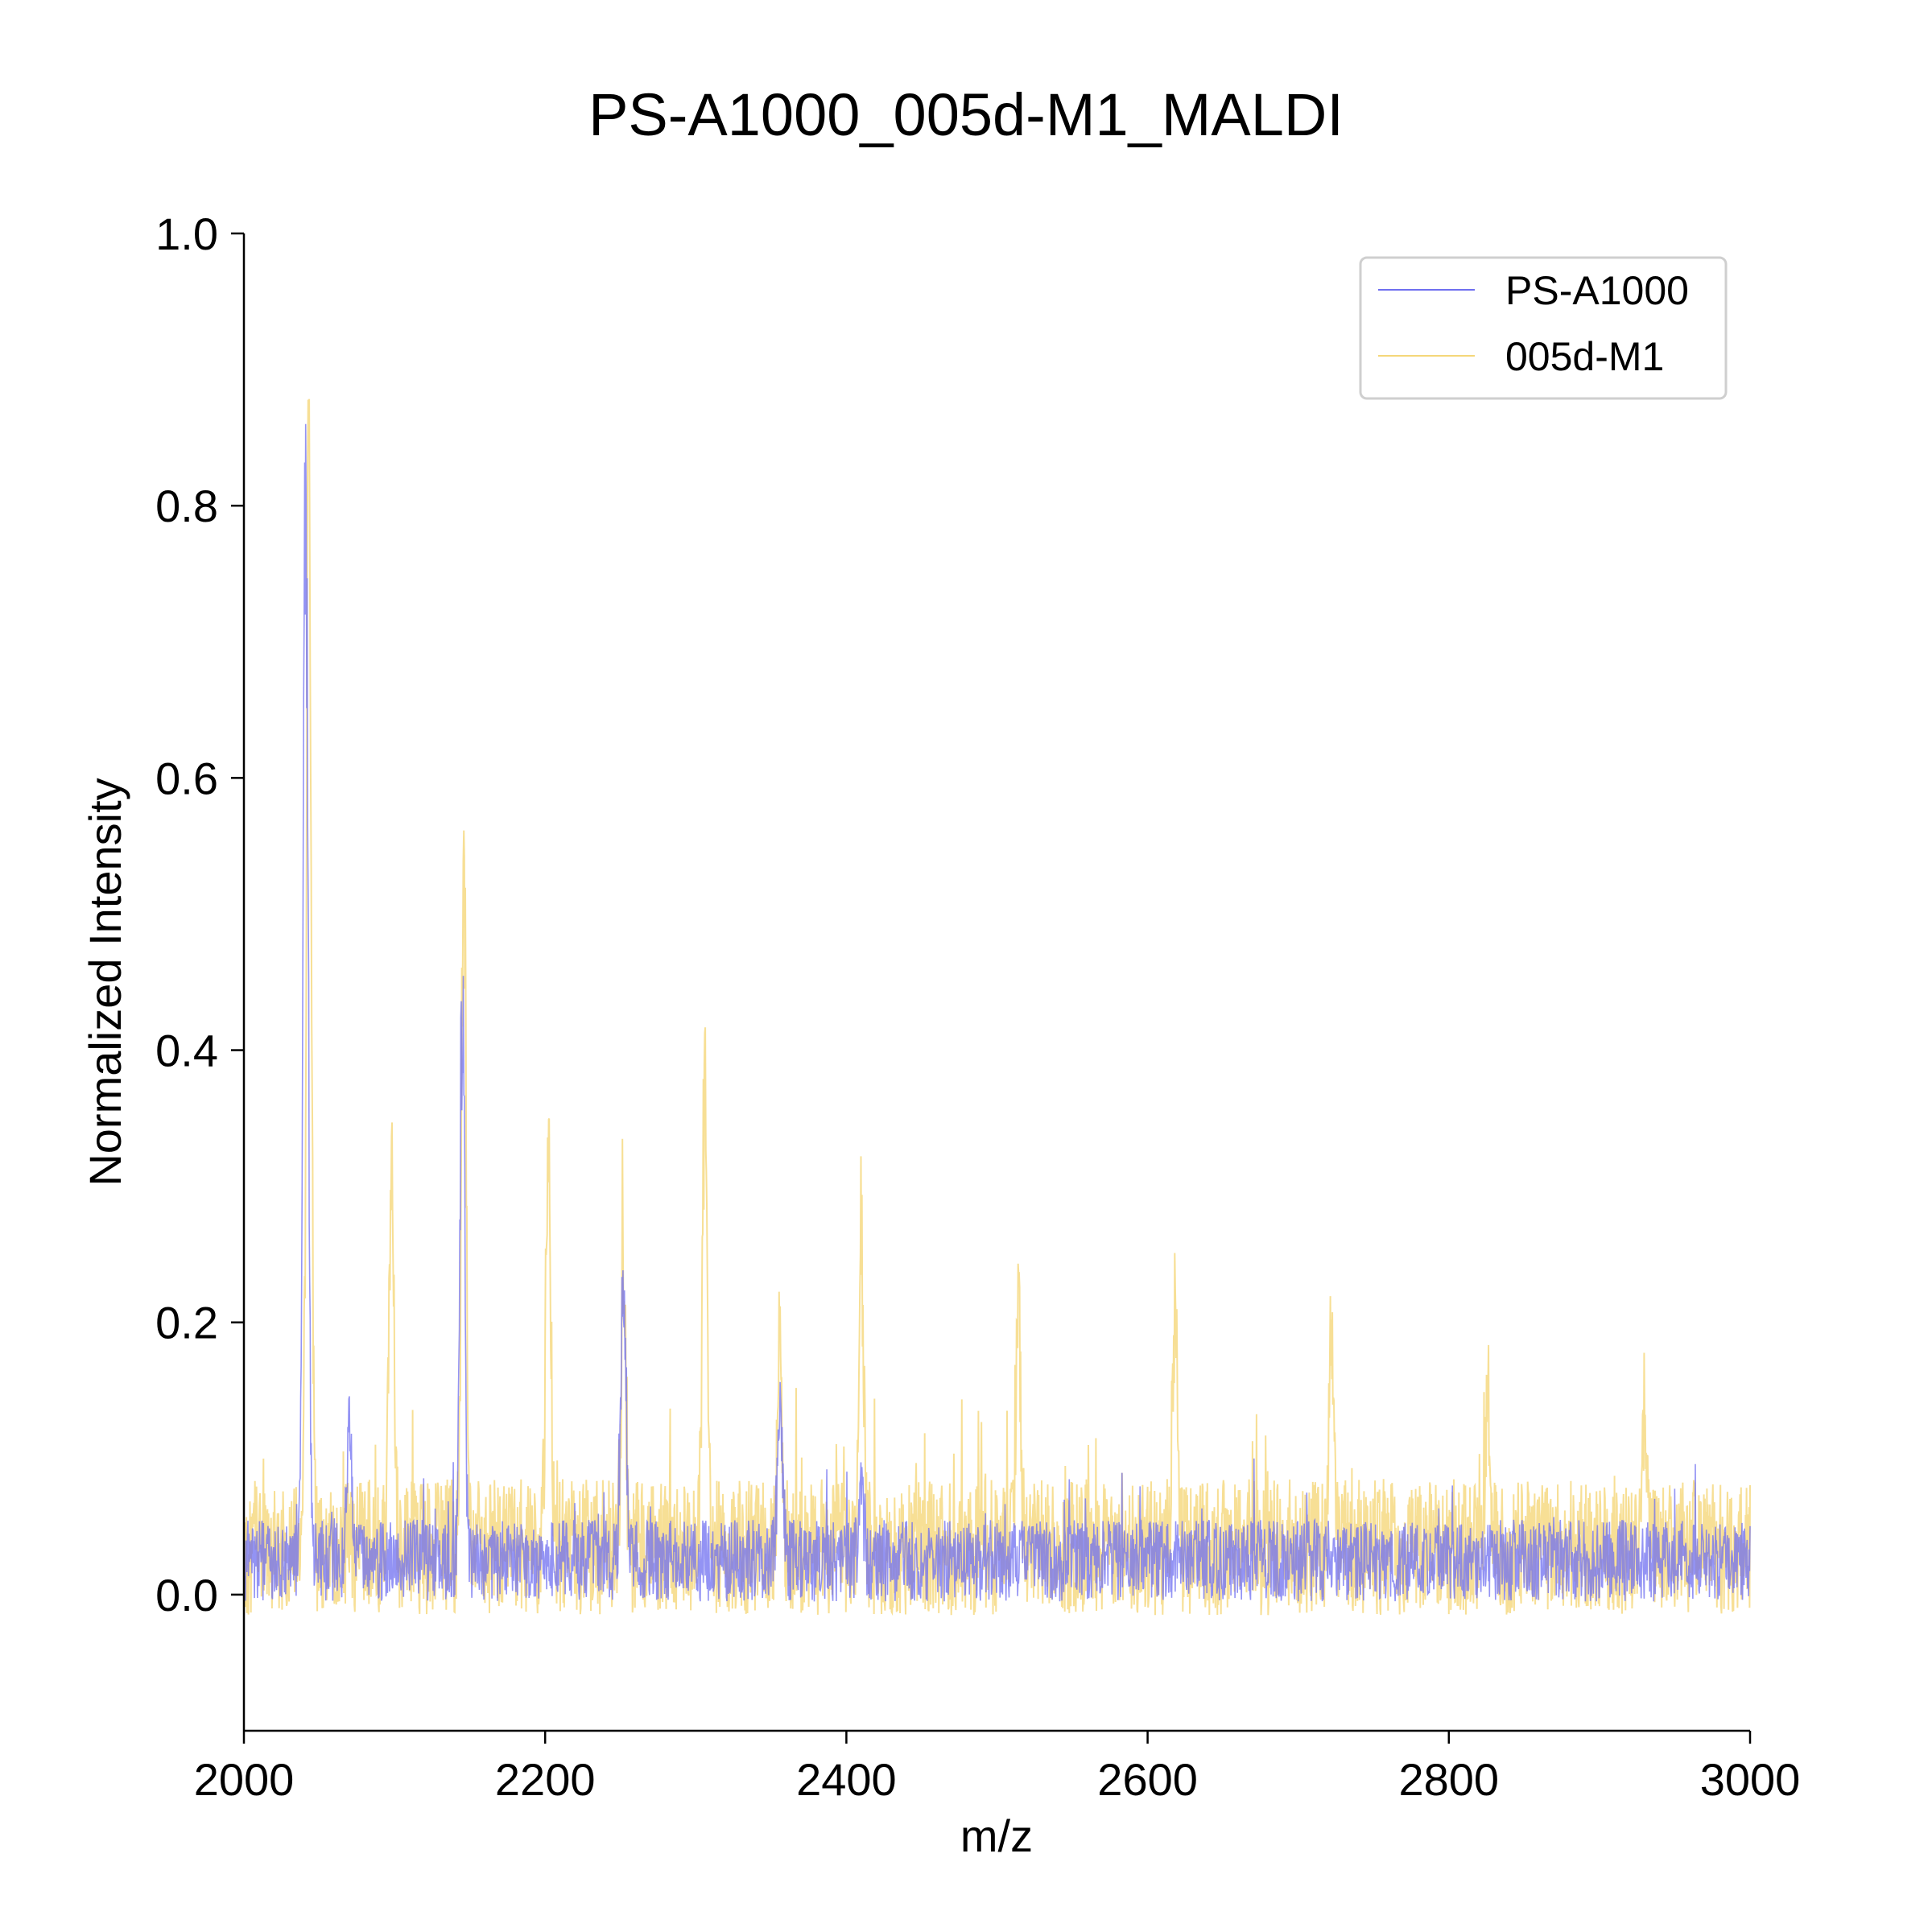  What do you see at coordinates (966, 114) in the screenshot?
I see `chart-title: PS-A1000_005d-M1_MALDI` at bounding box center [966, 114].